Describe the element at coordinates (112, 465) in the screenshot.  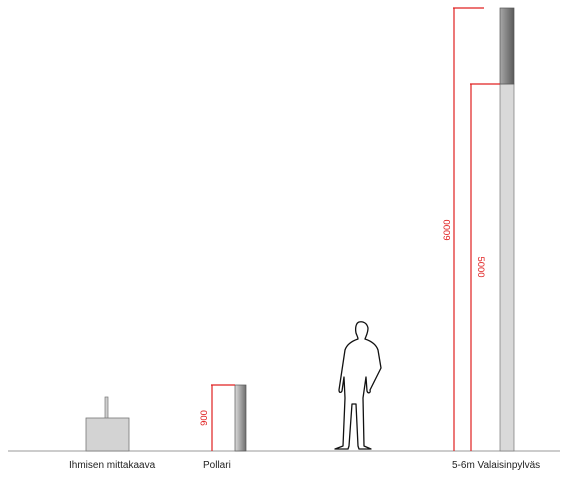
I see `scale-caption: Ihmisen mittakaava` at that location.